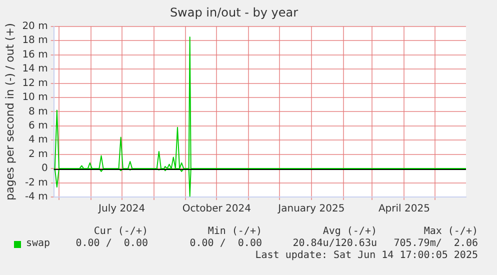  I want to click on y-tick-label: -2 m, so click(36, 182).